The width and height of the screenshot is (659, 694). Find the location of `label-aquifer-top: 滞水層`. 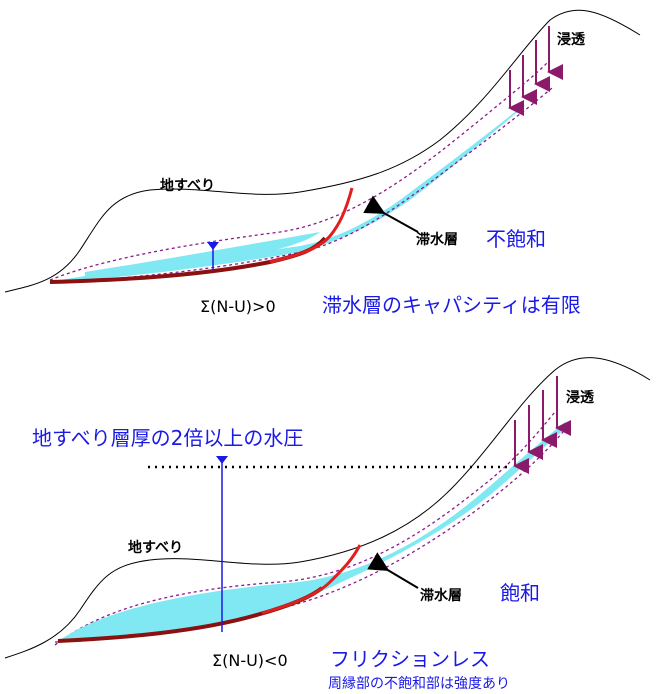

label-aquifer-top: 滞水層 is located at coordinates (437, 239).